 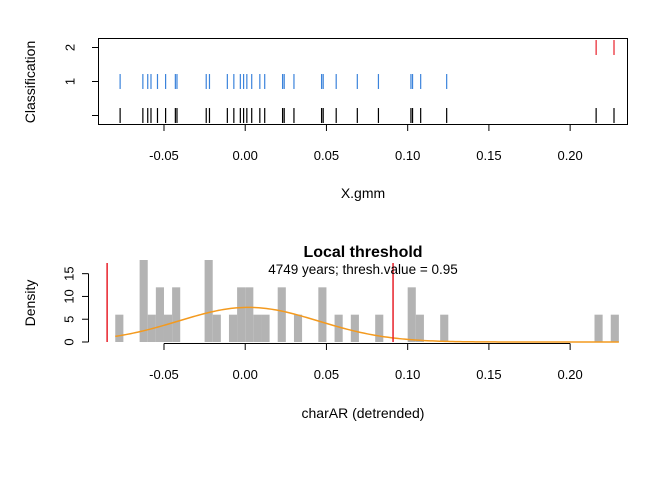 I want to click on histogram-bars, so click(x=367, y=301).